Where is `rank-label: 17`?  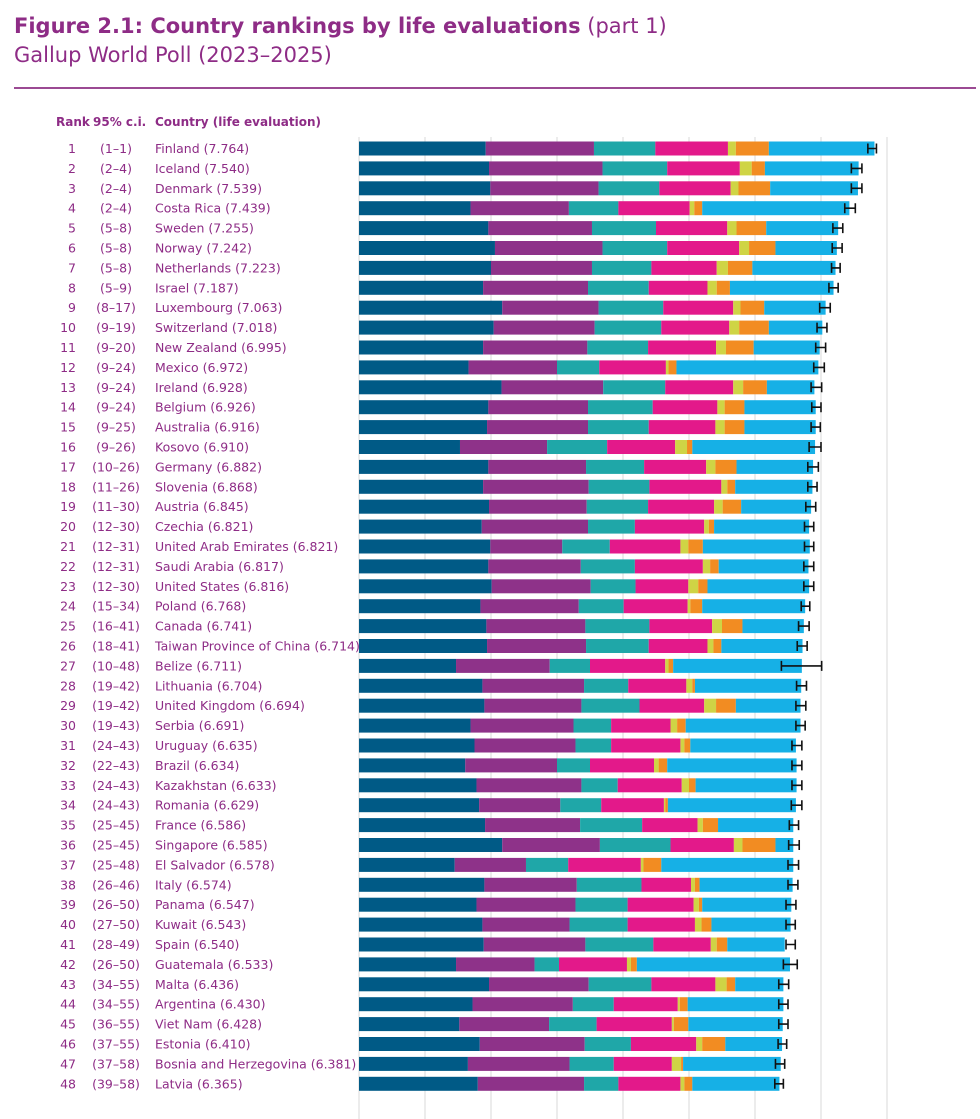
rank-label: 17 is located at coordinates (68, 466).